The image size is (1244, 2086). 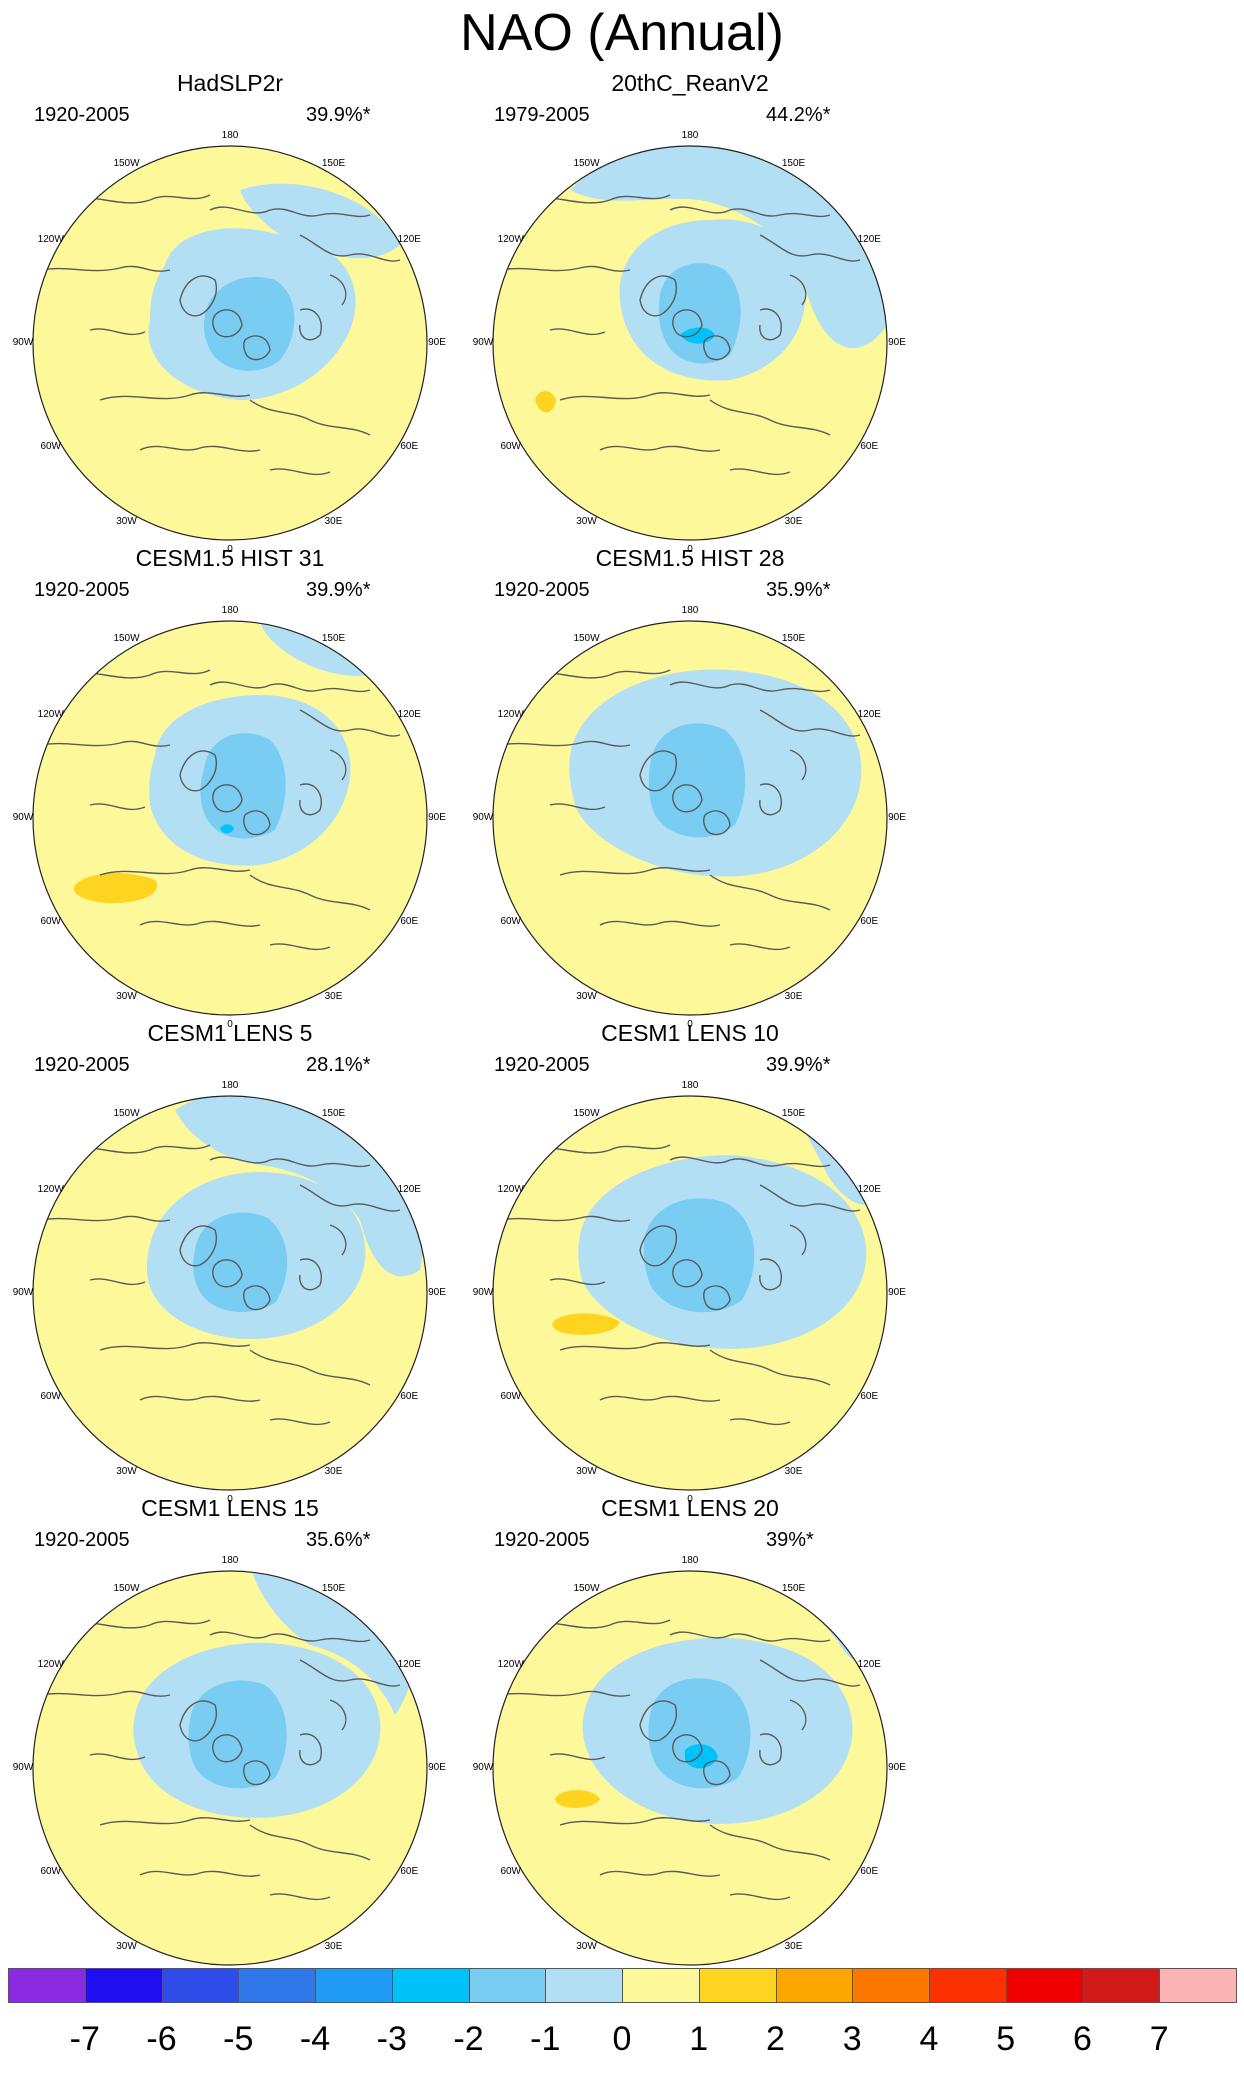 What do you see at coordinates (542, 115) in the screenshot?
I see `panel-years: 1979-2005` at bounding box center [542, 115].